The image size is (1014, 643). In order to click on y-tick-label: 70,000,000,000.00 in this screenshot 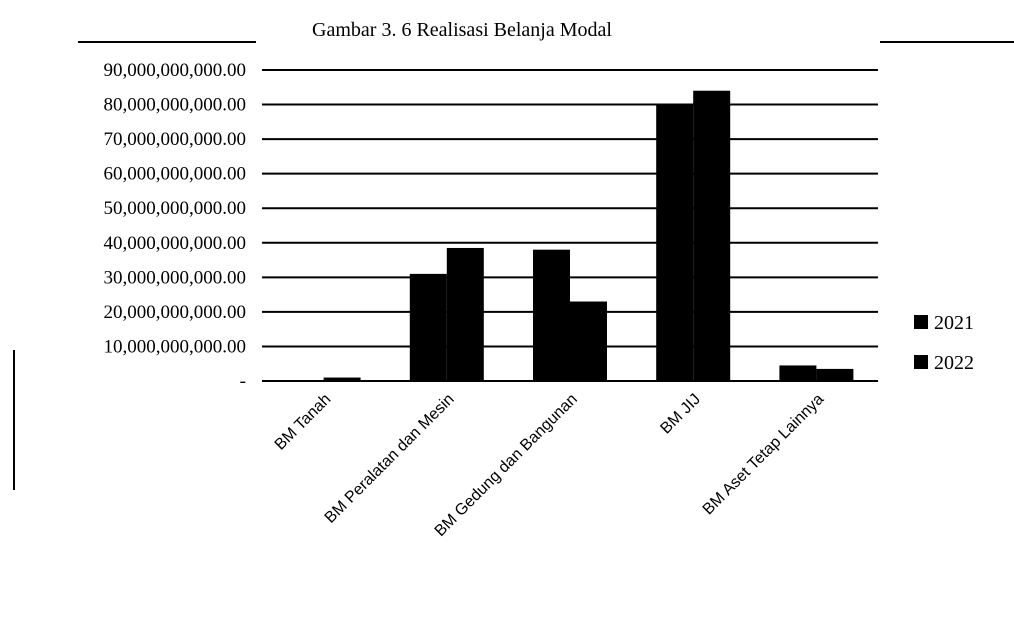, I will do `click(175, 139)`.